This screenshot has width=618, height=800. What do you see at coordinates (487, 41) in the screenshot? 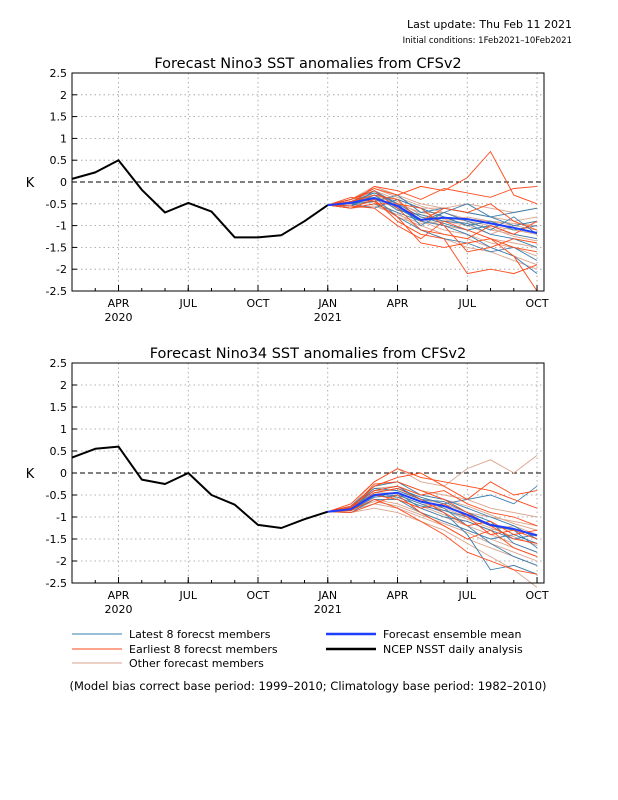
I see `initial-conditions-text: Initial conditions: 1Feb2021–10Feb2021` at bounding box center [487, 41].